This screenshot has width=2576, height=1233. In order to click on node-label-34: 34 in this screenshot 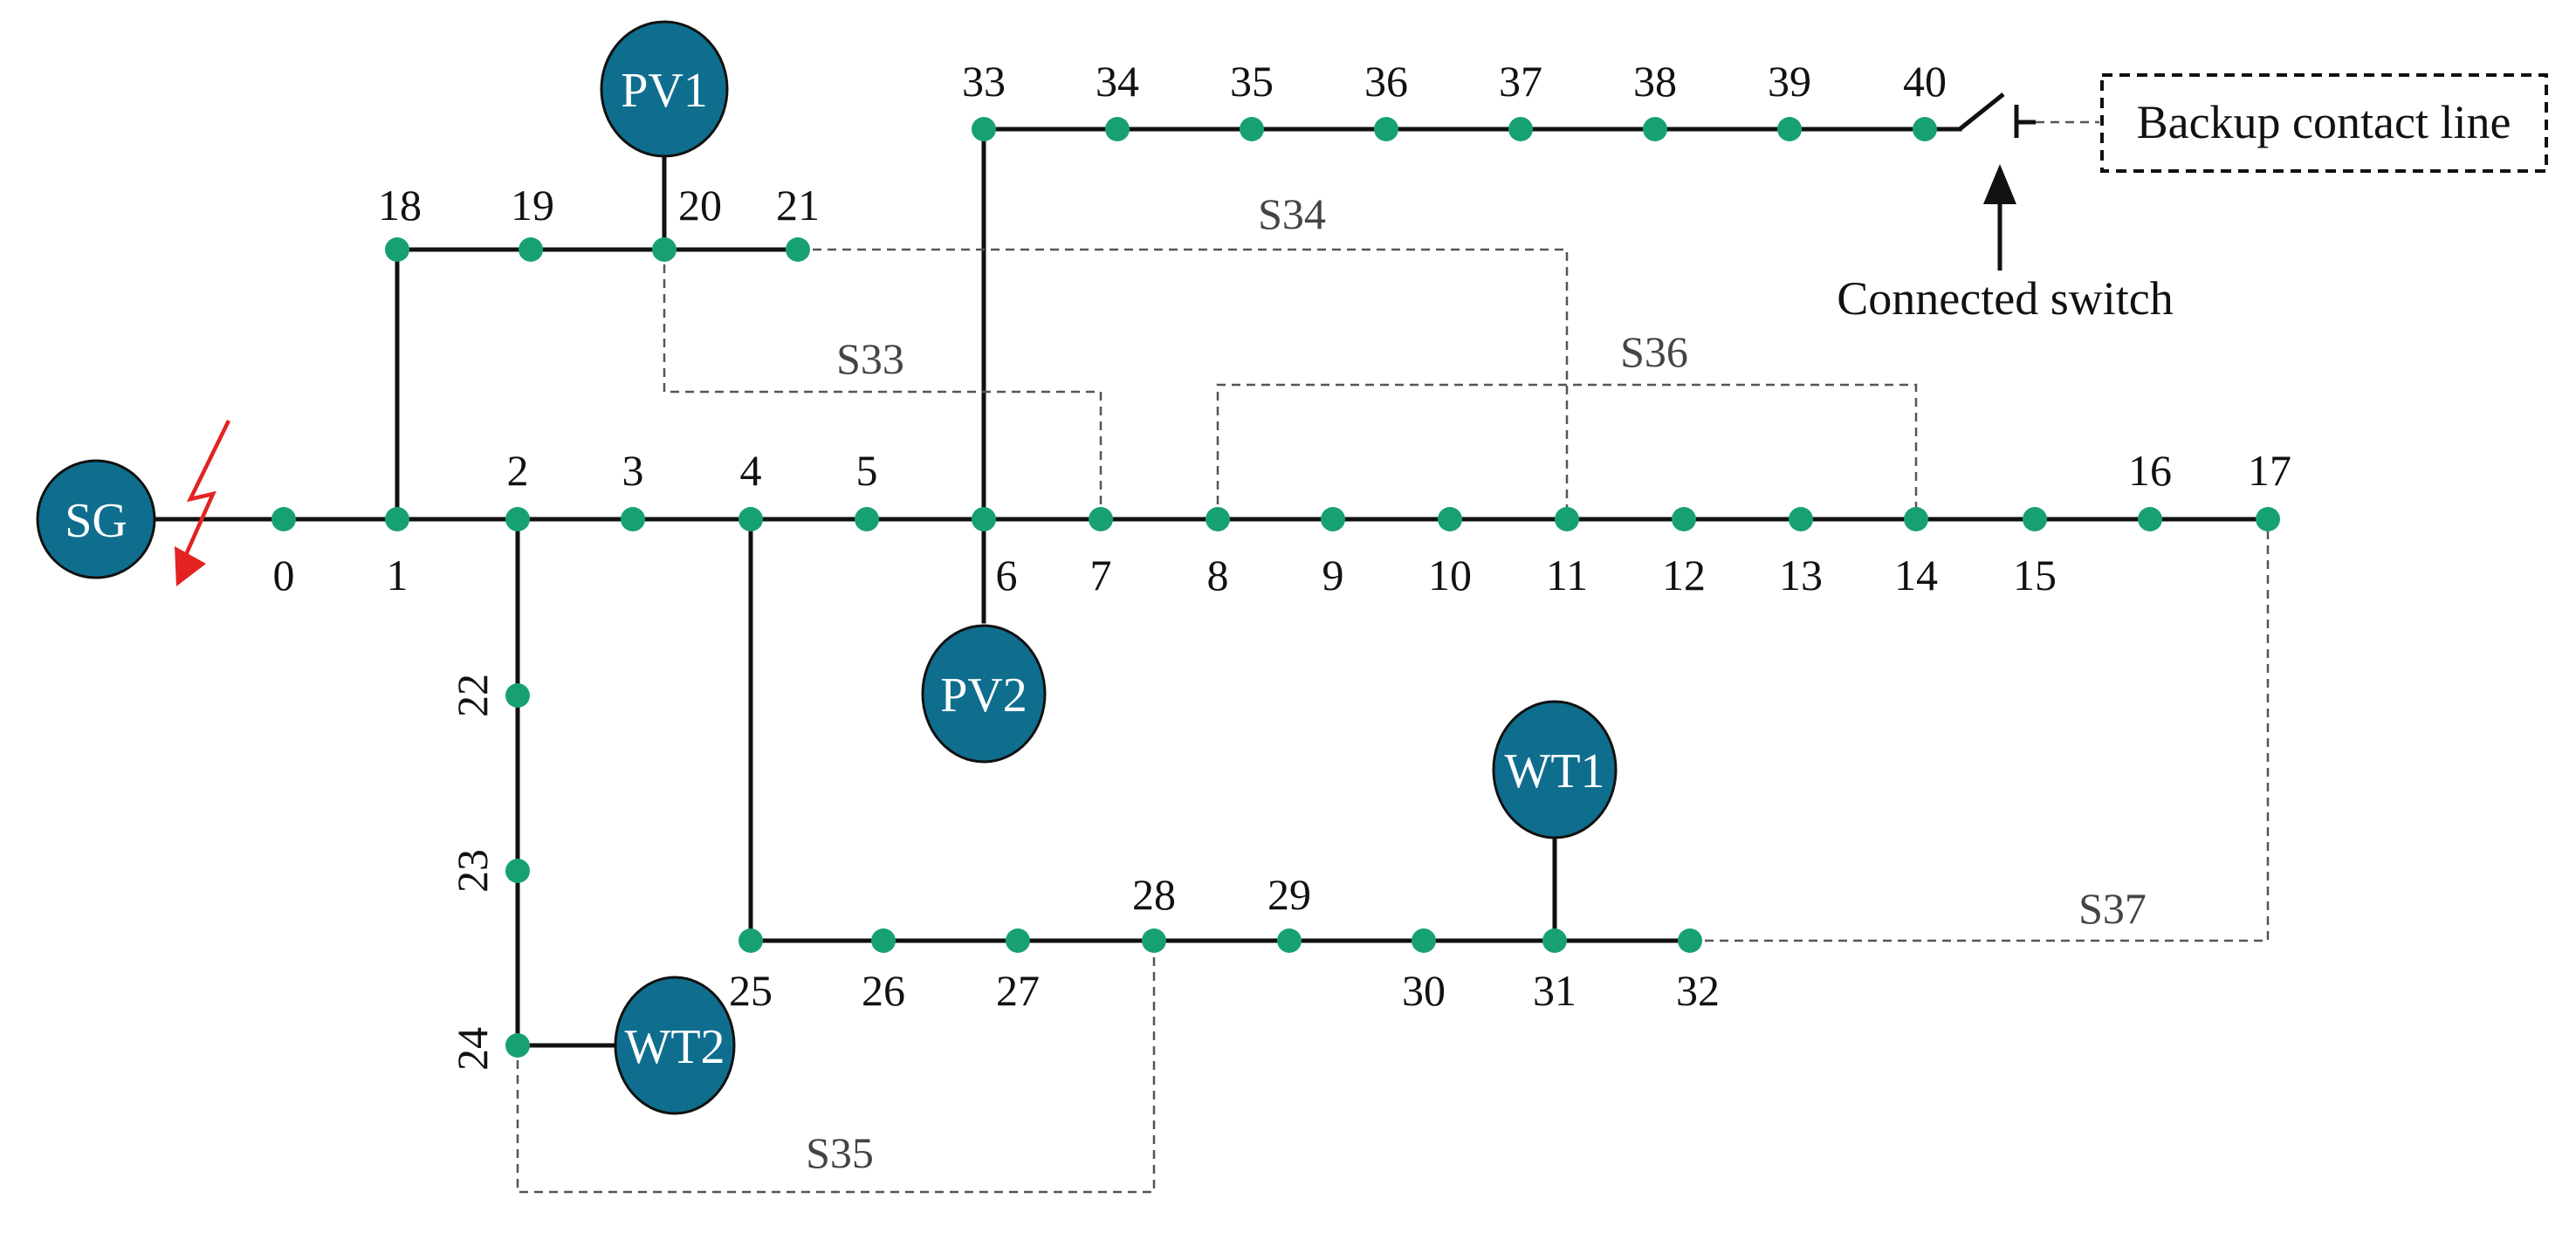, I will do `click(1117, 82)`.